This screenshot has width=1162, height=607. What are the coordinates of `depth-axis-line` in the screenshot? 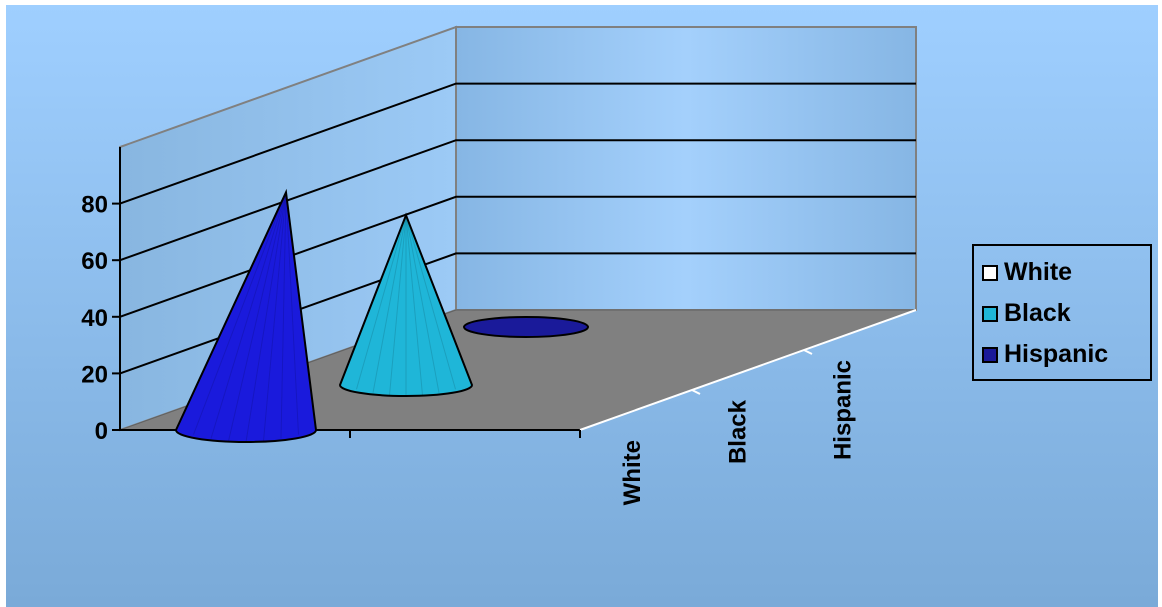 It's located at (748, 370).